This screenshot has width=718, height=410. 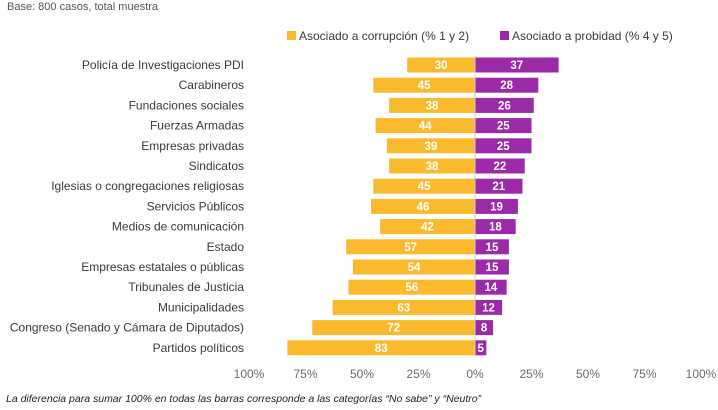 I want to click on bar-value-probidad: 22, so click(x=499, y=167).